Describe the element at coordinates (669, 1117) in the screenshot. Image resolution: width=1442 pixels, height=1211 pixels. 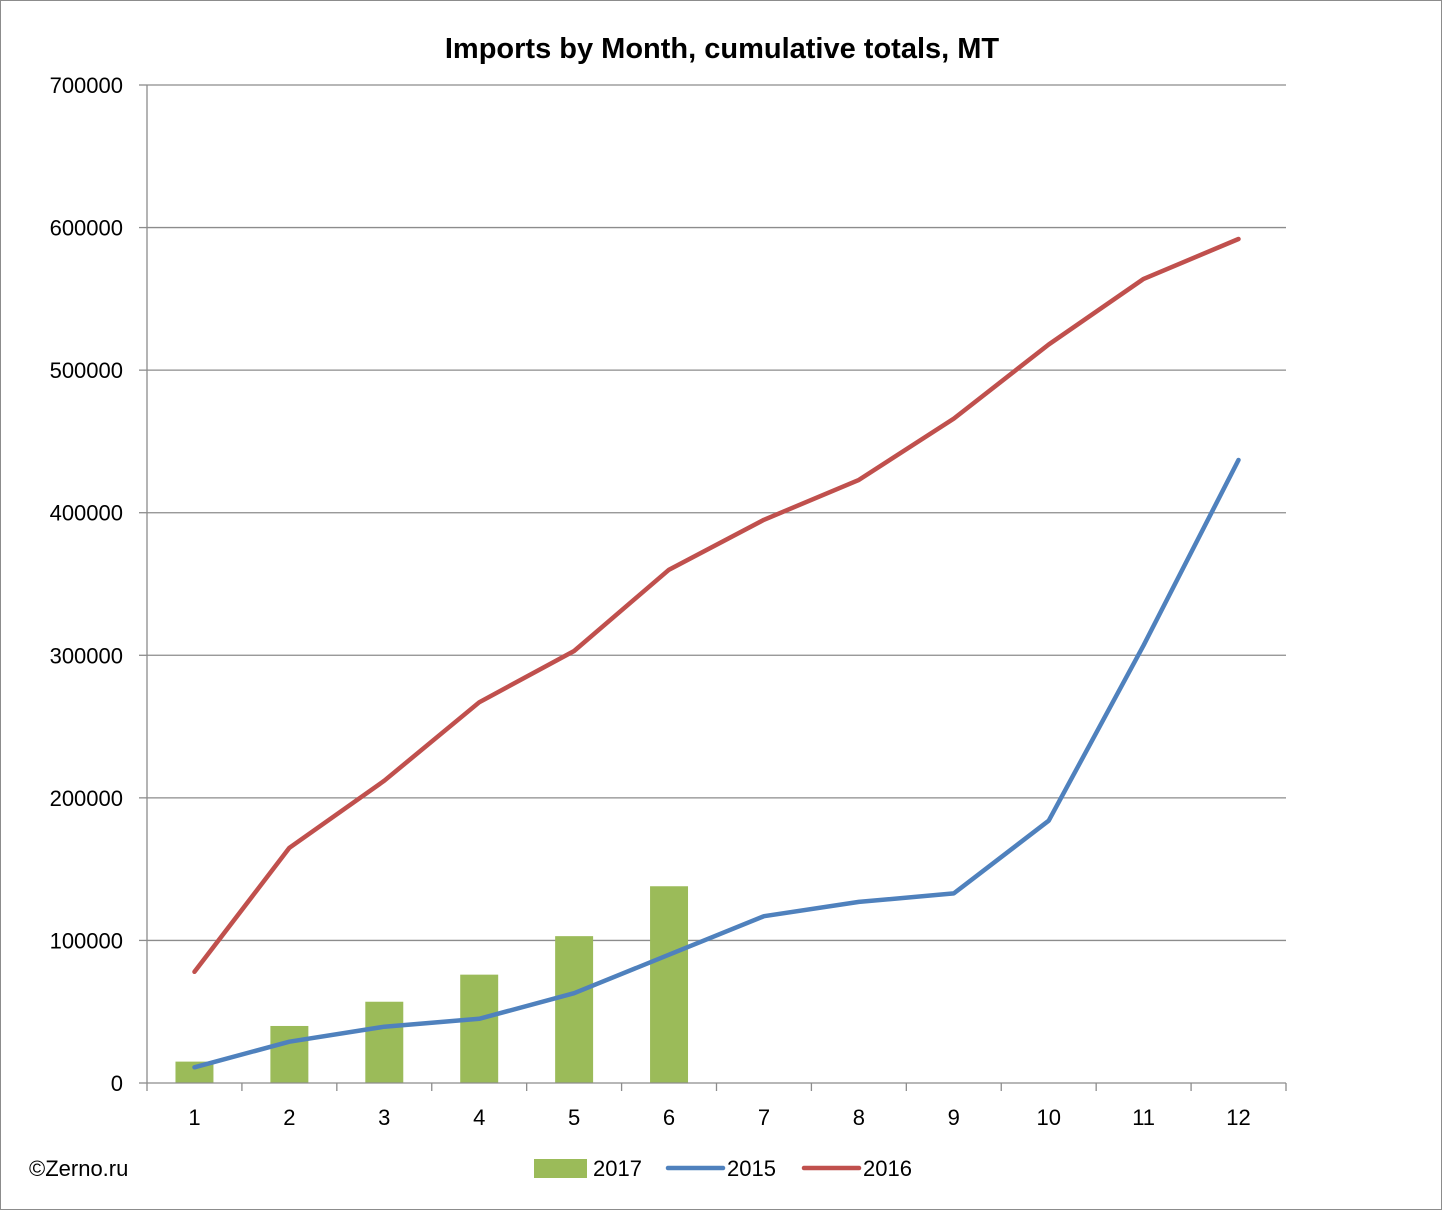
I see `xtick-label-6: 6` at that location.